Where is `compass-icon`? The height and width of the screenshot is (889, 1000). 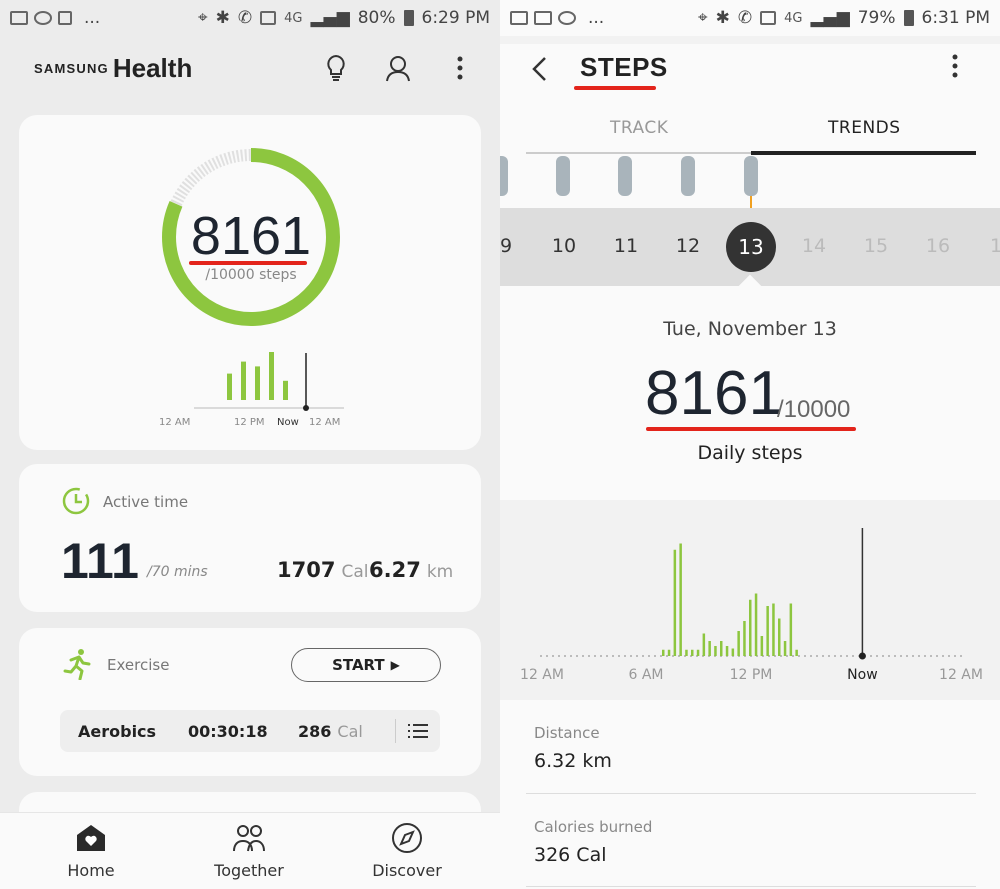
compass-icon is located at coordinates (407, 838).